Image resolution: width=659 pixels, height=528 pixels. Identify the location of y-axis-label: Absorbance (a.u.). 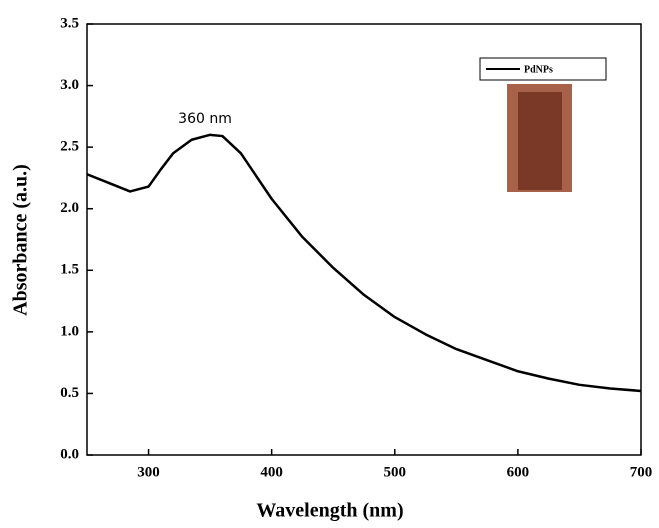
(21, 240).